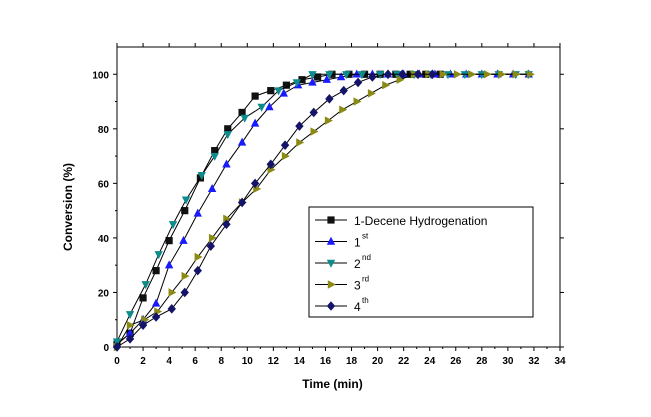  Describe the element at coordinates (195, 361) in the screenshot. I see `x-tick-label: 6` at that location.